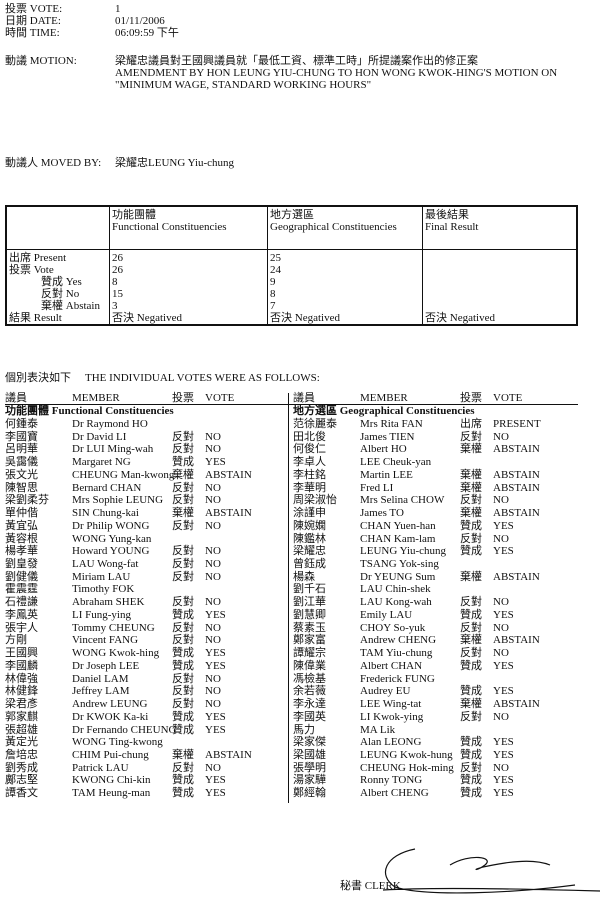  What do you see at coordinates (21, 474) in the screenshot?
I see `member-name-zh: 張文光` at bounding box center [21, 474].